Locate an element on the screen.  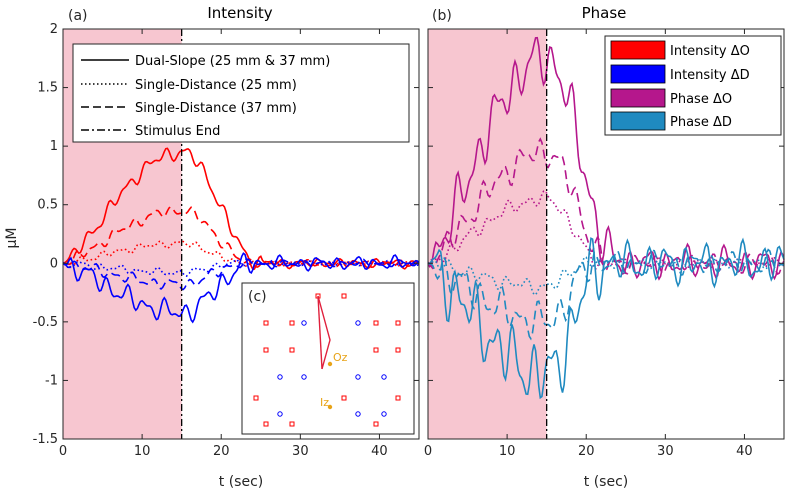
legend-b-item-1: Intensity ΔD is located at coordinates (710, 75).